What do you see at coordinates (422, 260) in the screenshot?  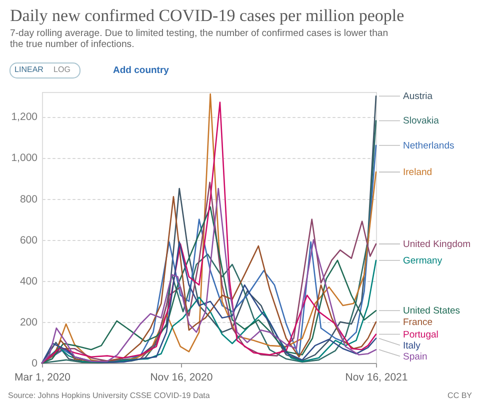 I see `text: Germany` at bounding box center [422, 260].